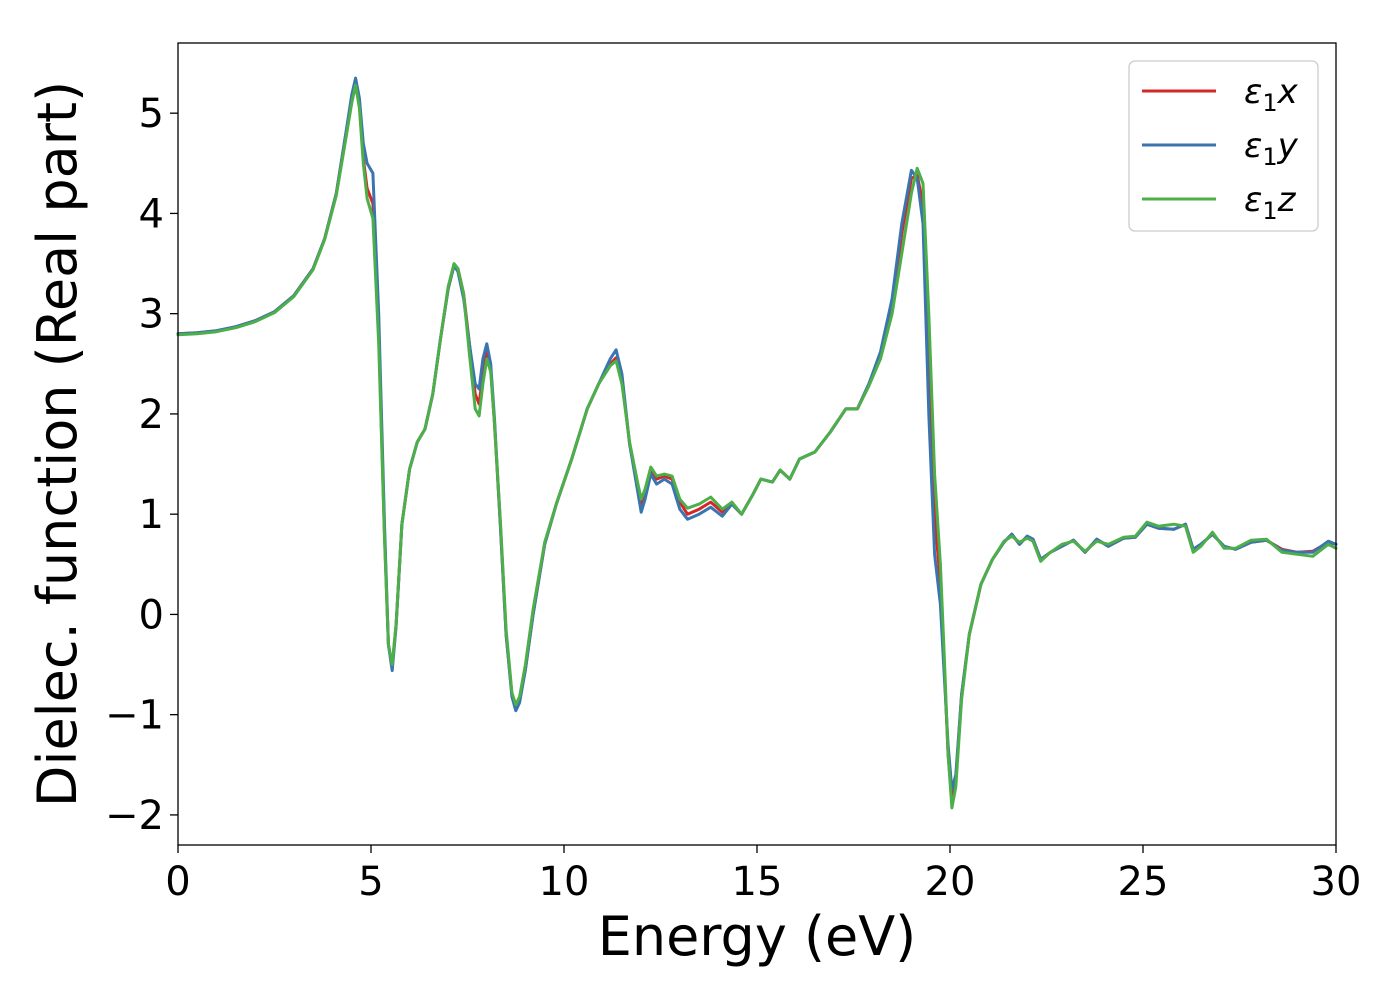 The height and width of the screenshot is (1000, 1400). I want to click on y-tick-label: 1, so click(151, 515).